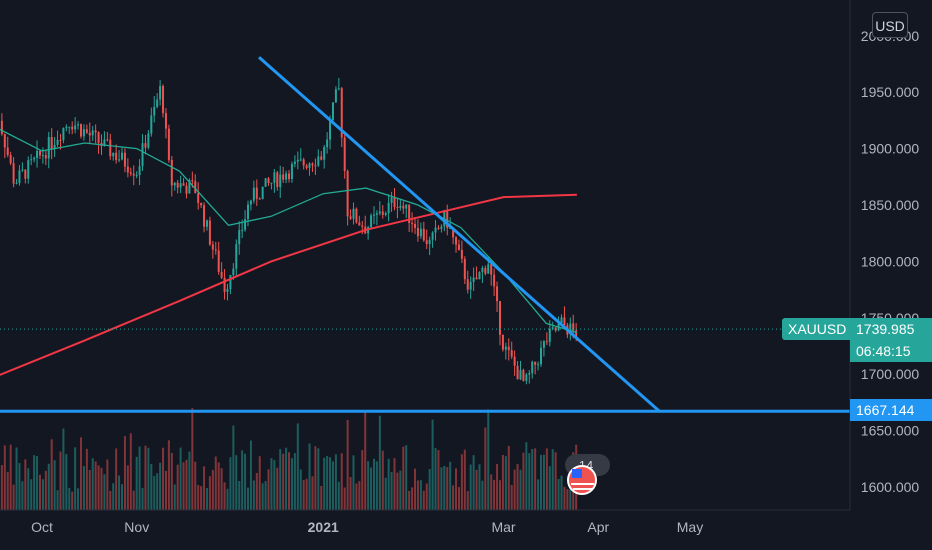 The height and width of the screenshot is (550, 932). Describe the element at coordinates (587, 474) in the screenshot. I see `economic-event-marker: 14` at that location.